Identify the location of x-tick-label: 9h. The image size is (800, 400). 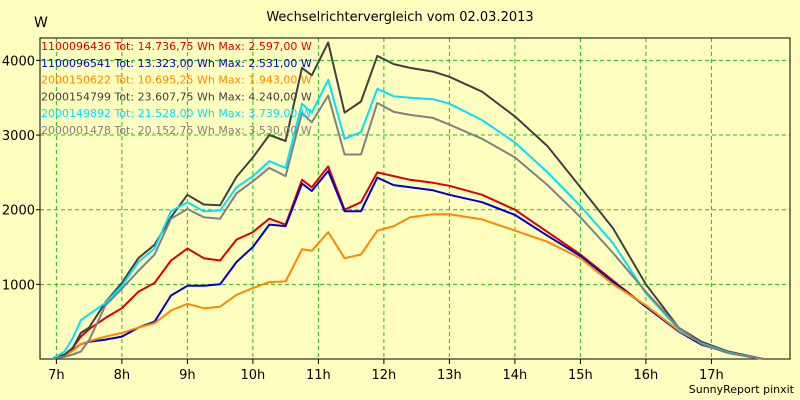
(187, 375).